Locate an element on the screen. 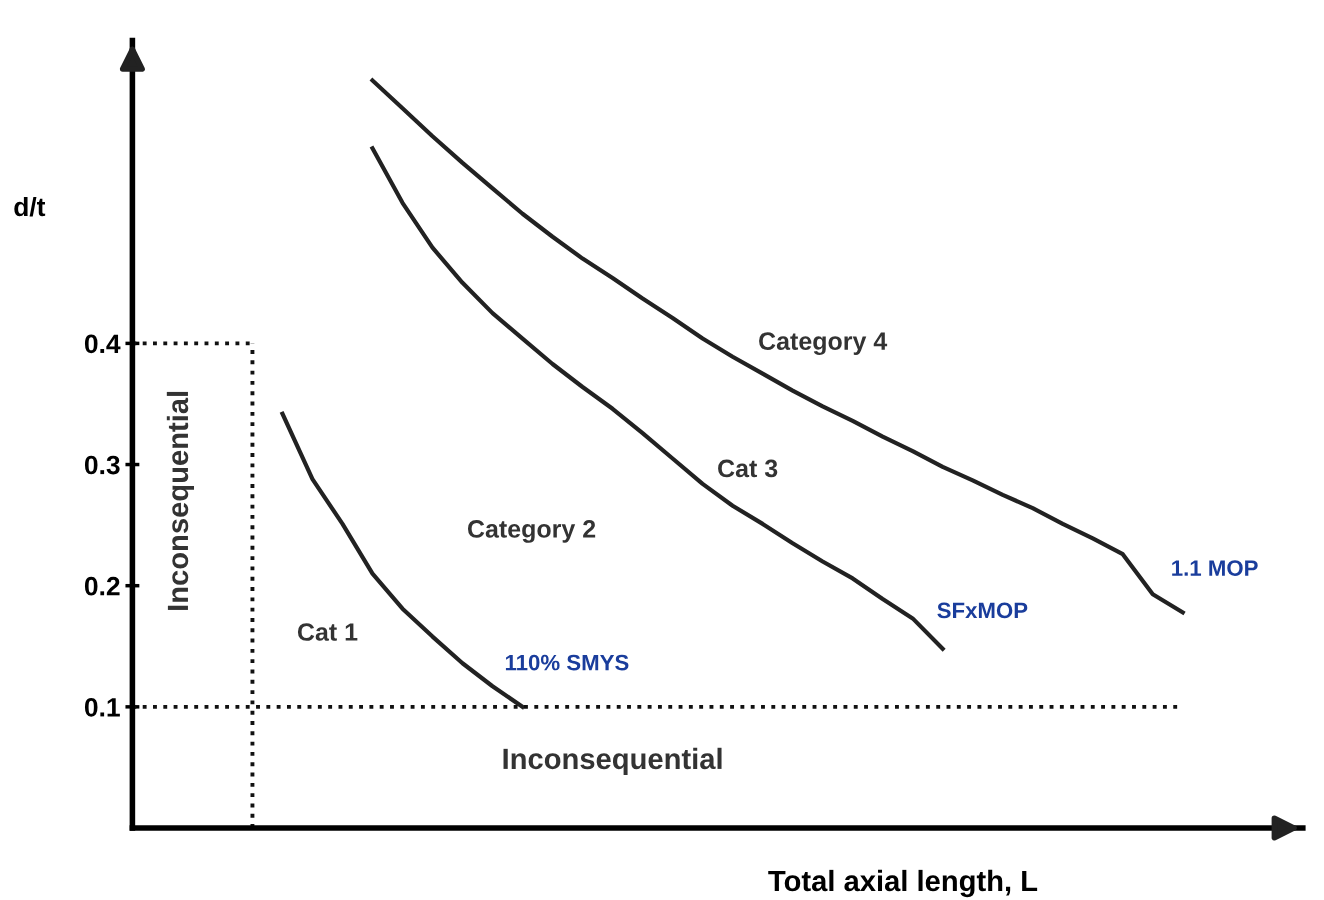  y-tick-label: 0.4 is located at coordinates (102, 344).